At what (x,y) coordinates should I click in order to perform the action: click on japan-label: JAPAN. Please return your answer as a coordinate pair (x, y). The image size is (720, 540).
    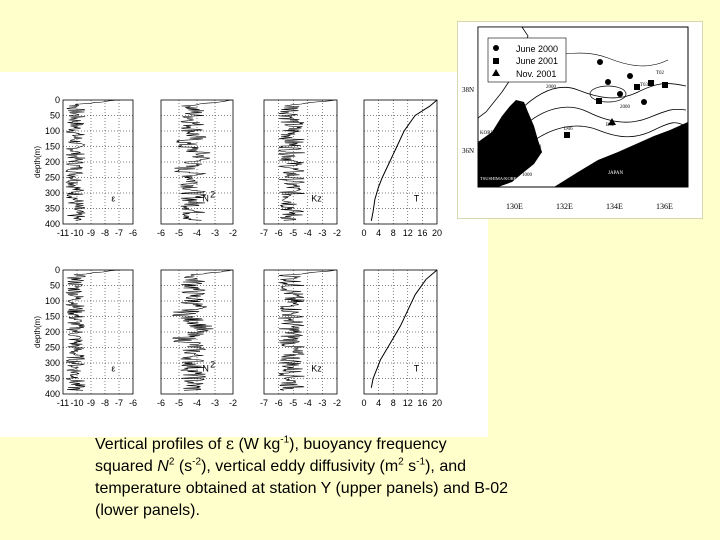
    Looking at the image, I should click on (615, 173).